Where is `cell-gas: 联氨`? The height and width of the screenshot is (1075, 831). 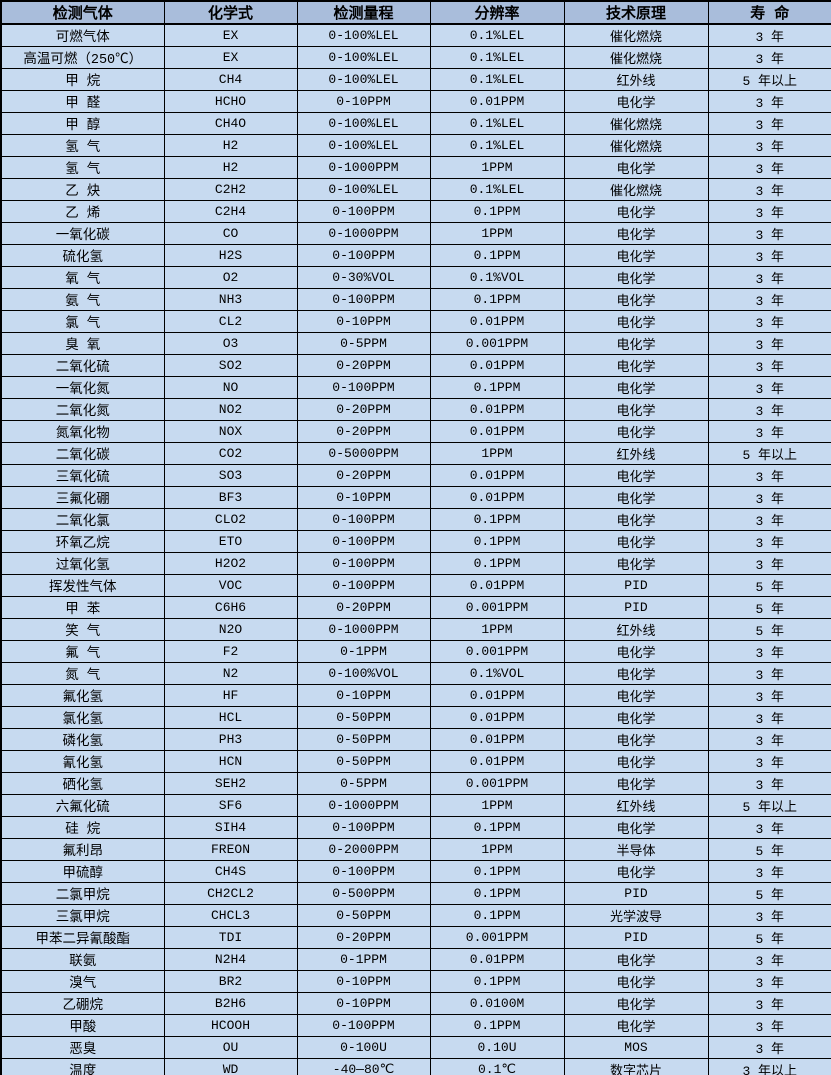
cell-gas: 联氨 is located at coordinates (82, 959).